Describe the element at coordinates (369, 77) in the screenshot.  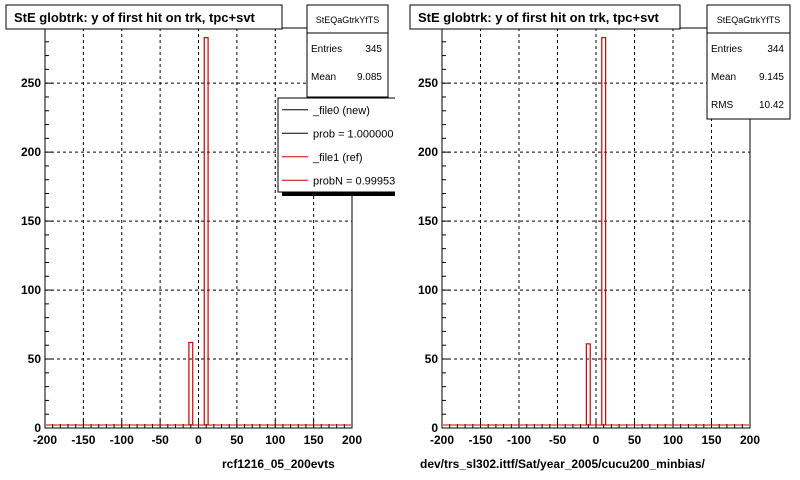
I see `stats-value: 9.085` at that location.